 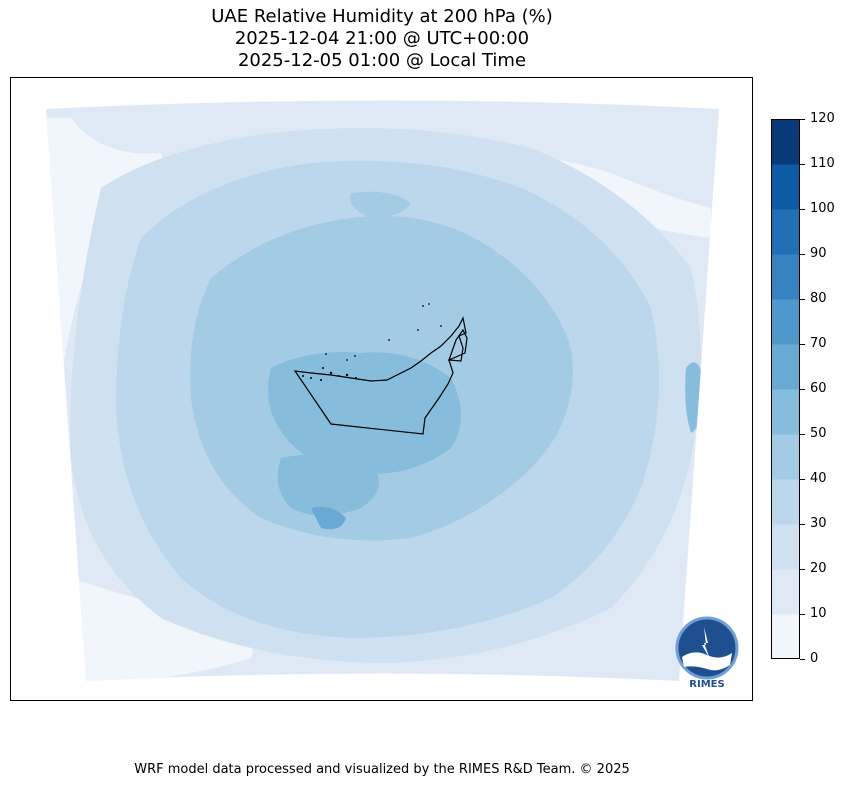 I want to click on uae-border, so click(x=380, y=375).